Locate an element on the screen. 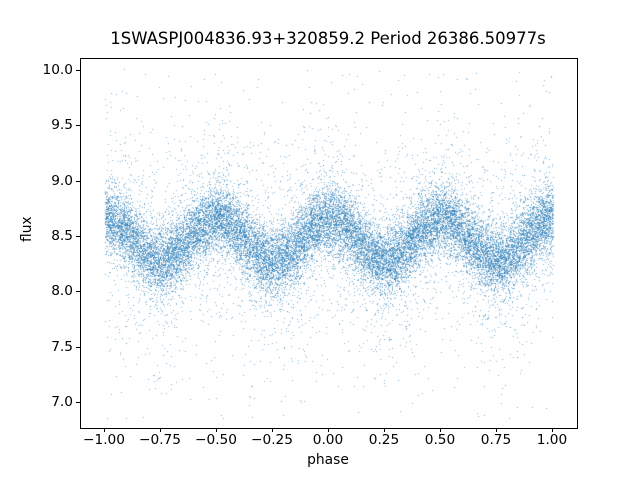 The height and width of the screenshot is (480, 640). x-tick-label: 0.00 is located at coordinates (328, 440).